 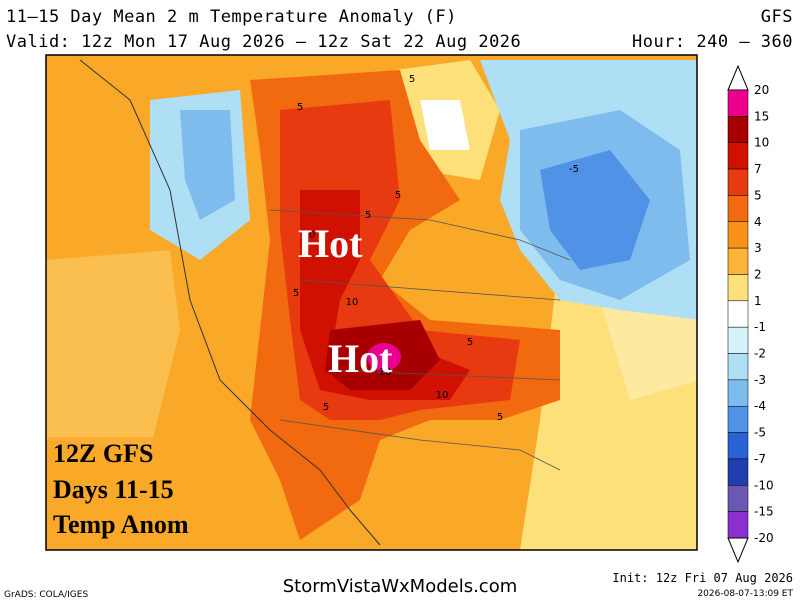 I want to click on colorbar-label: -20, so click(x=764, y=538).